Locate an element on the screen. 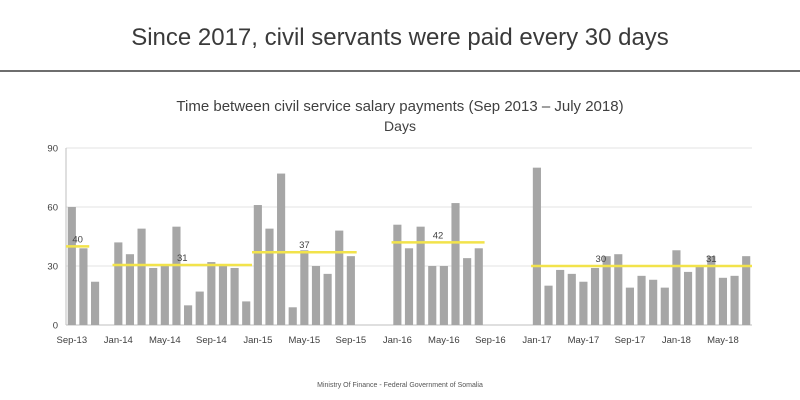 The height and width of the screenshot is (400, 800). x-tick-label: Sep-15 is located at coordinates (351, 340).